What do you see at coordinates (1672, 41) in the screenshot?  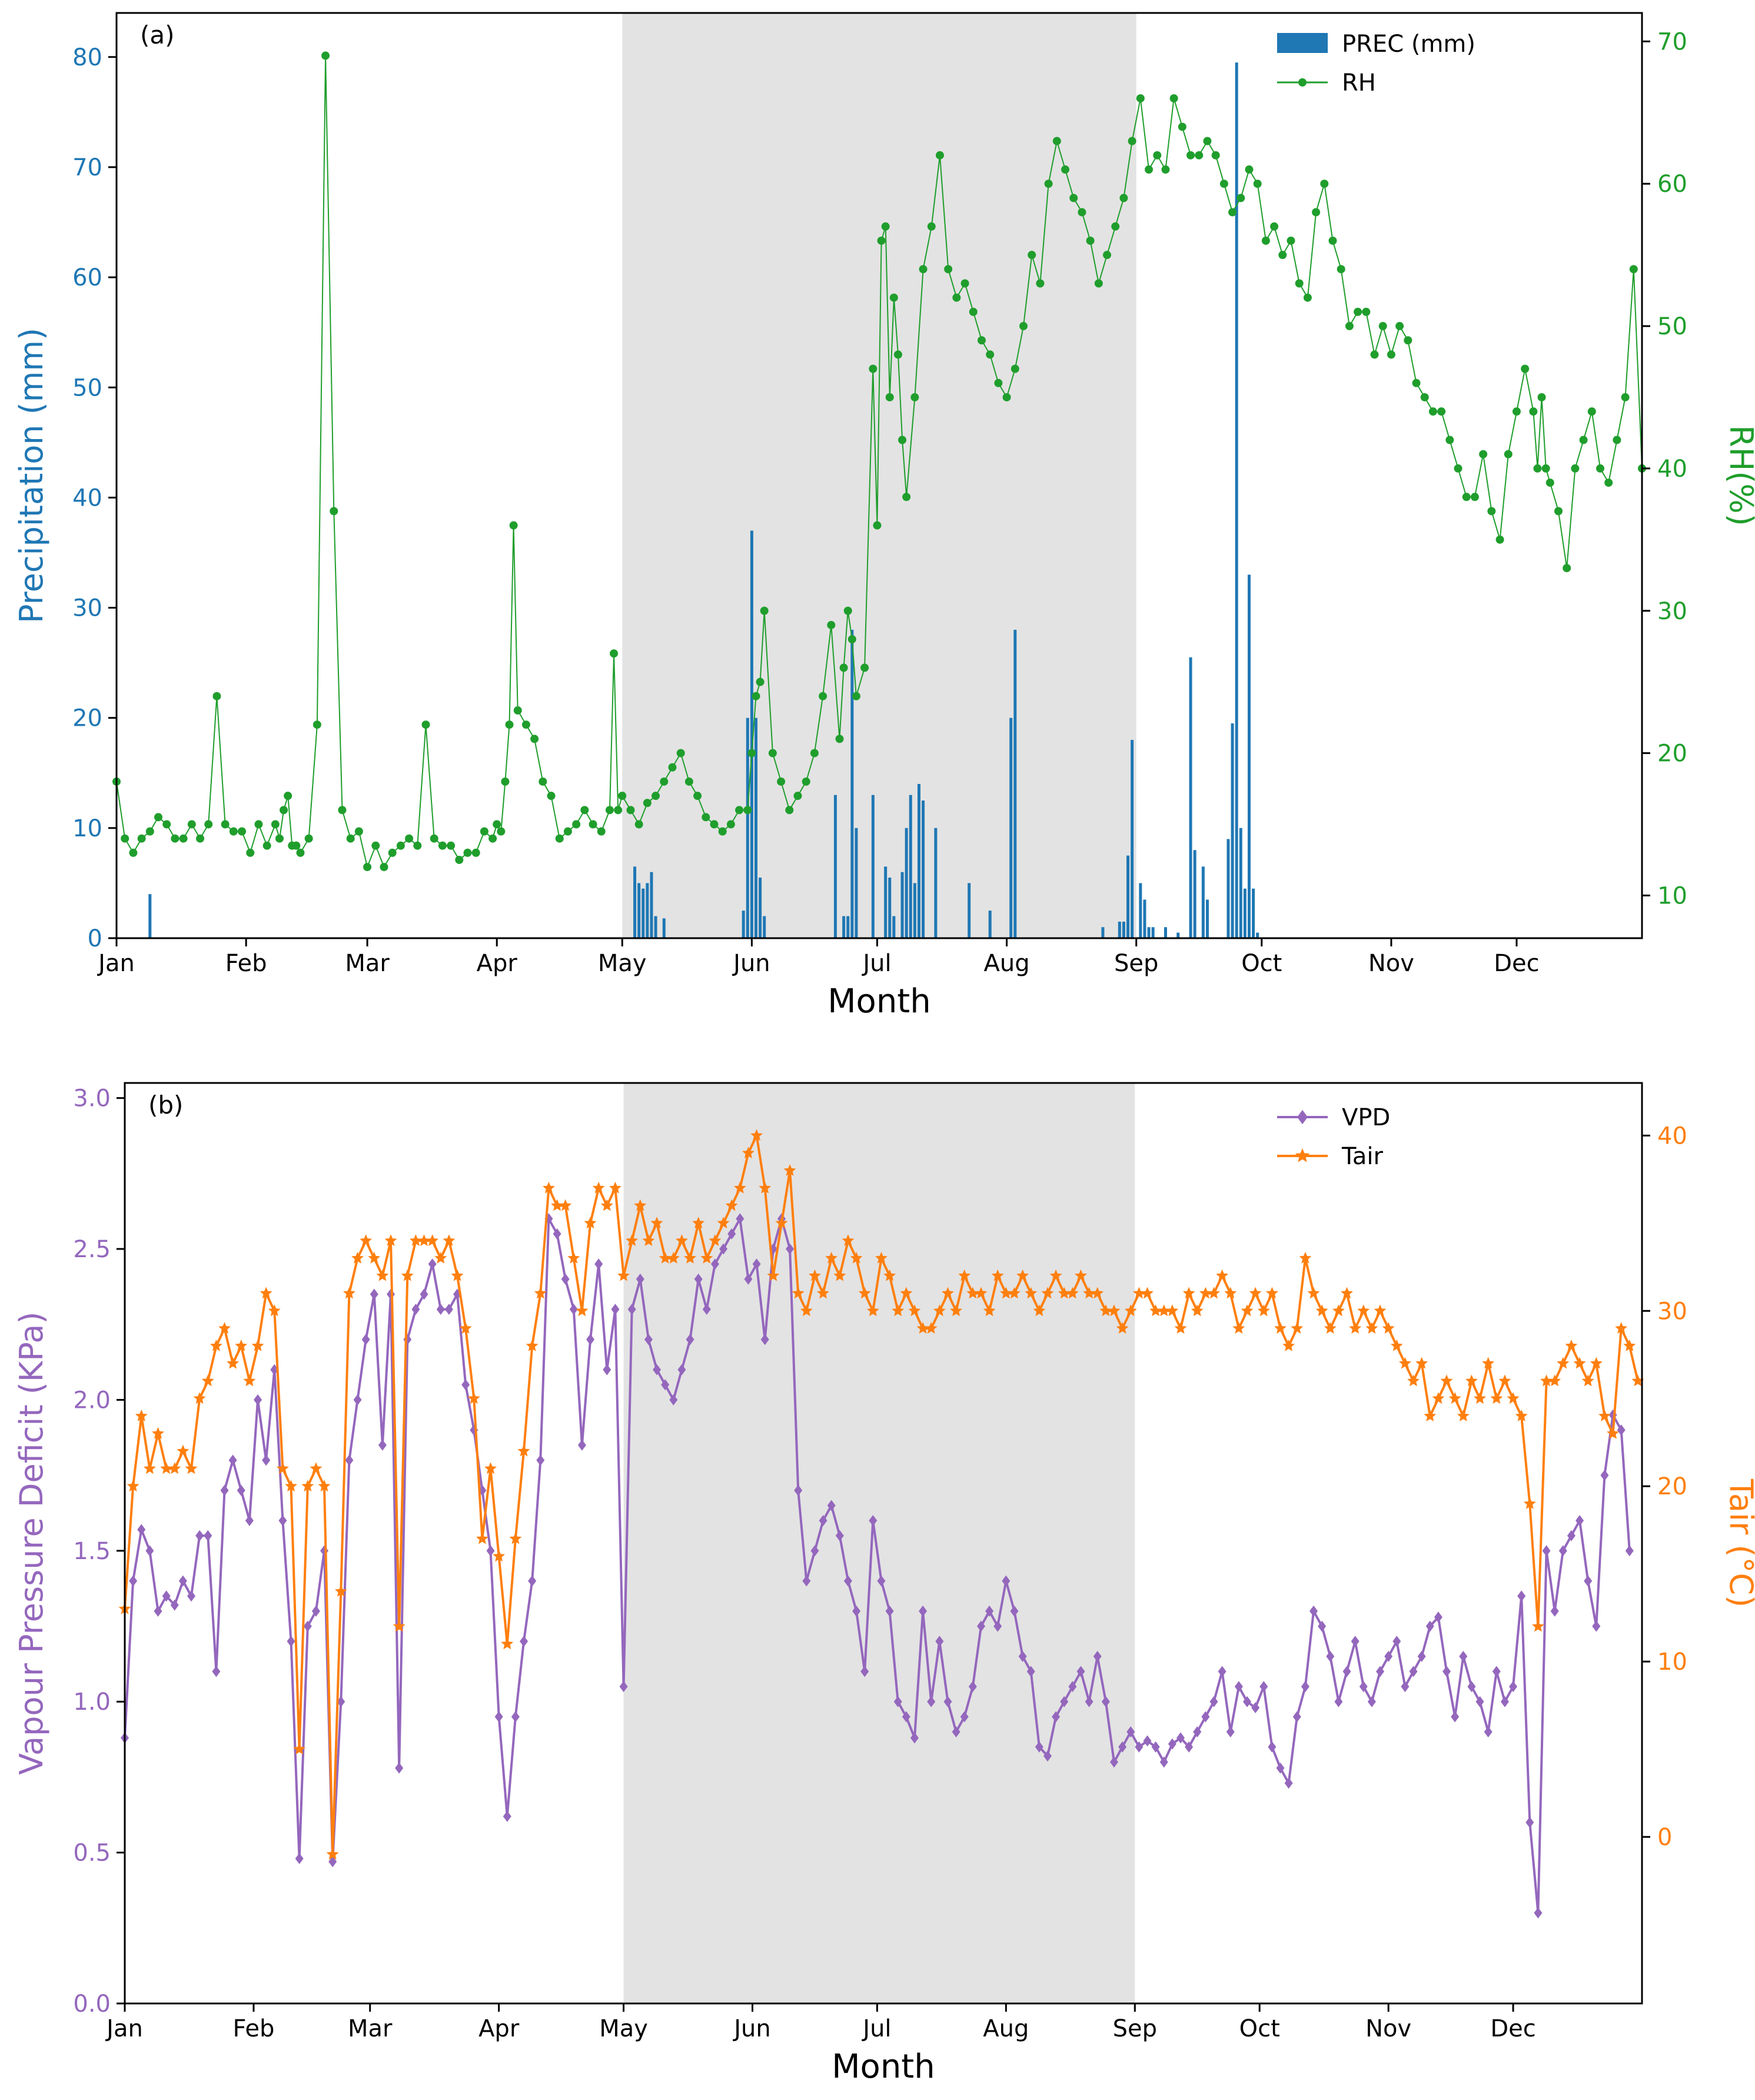 I see `right-y-tick-label: 70` at bounding box center [1672, 41].